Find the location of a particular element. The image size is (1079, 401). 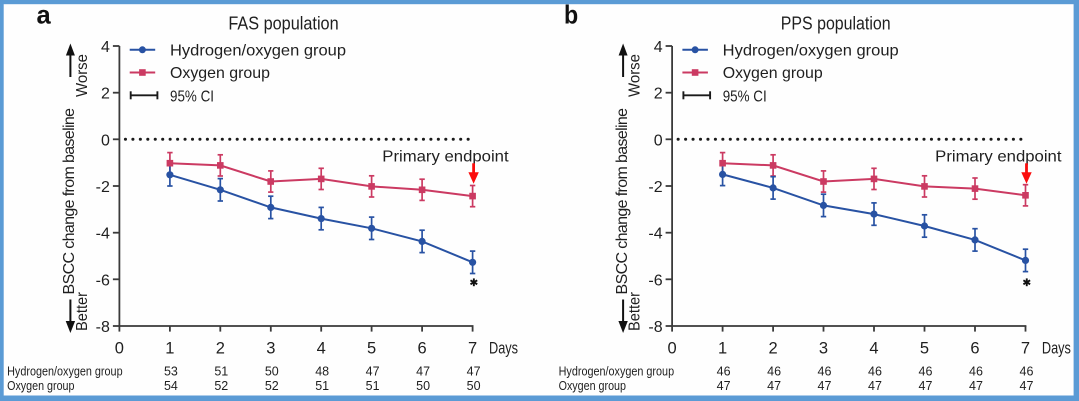

svg-text: b is located at coordinates (571, 15).